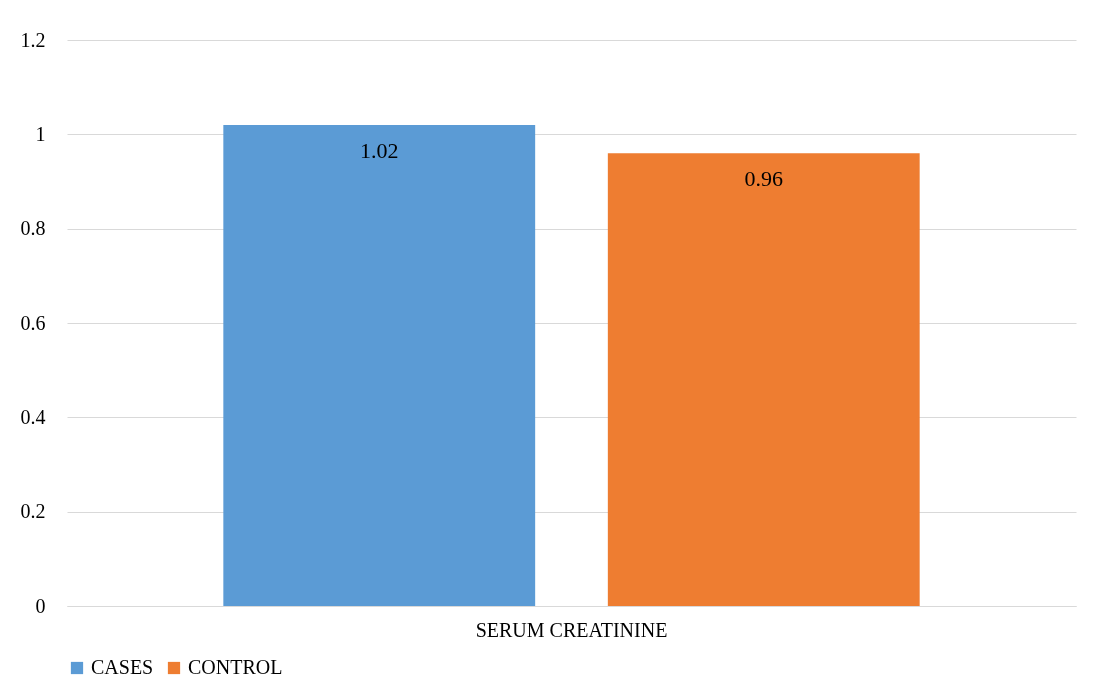 The width and height of the screenshot is (1094, 693). Describe the element at coordinates (40, 133) in the screenshot. I see `y-tick-label: 1` at that location.